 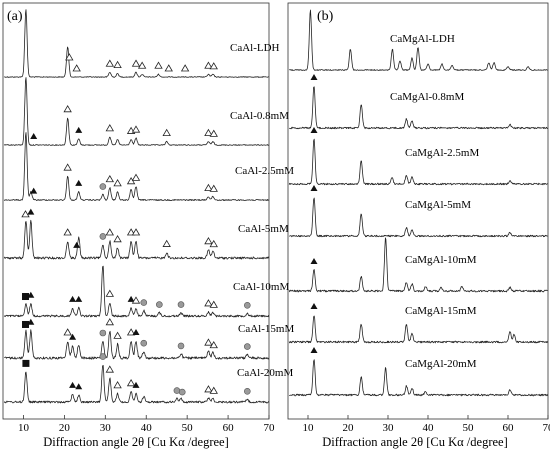 I want to click on panel-b-label: (b), so click(x=325, y=16).